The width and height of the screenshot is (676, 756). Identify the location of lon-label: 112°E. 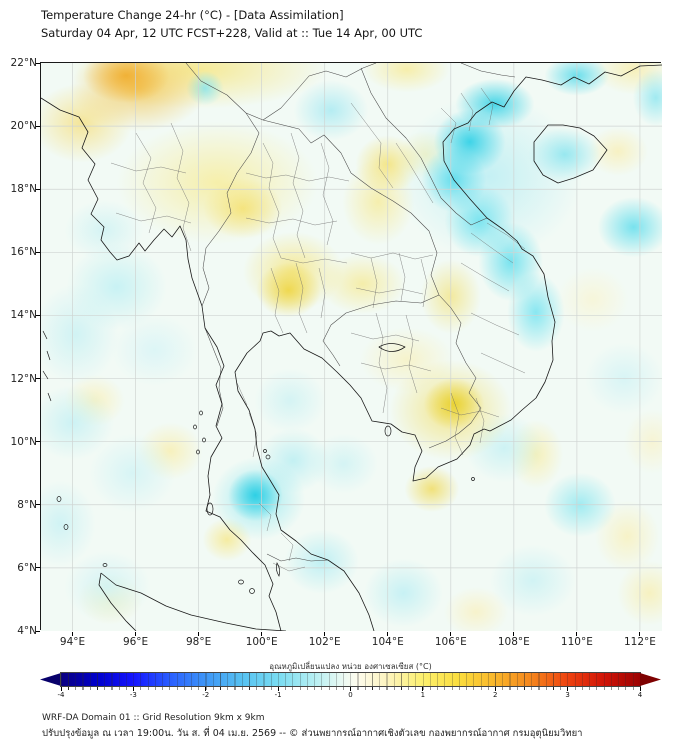
(639, 642).